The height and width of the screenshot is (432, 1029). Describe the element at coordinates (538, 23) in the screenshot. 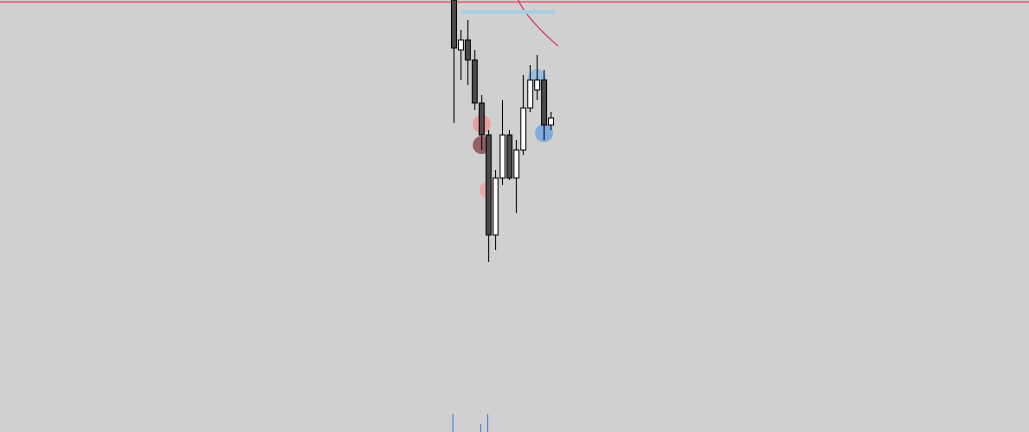

I see `drawing-curve` at that location.